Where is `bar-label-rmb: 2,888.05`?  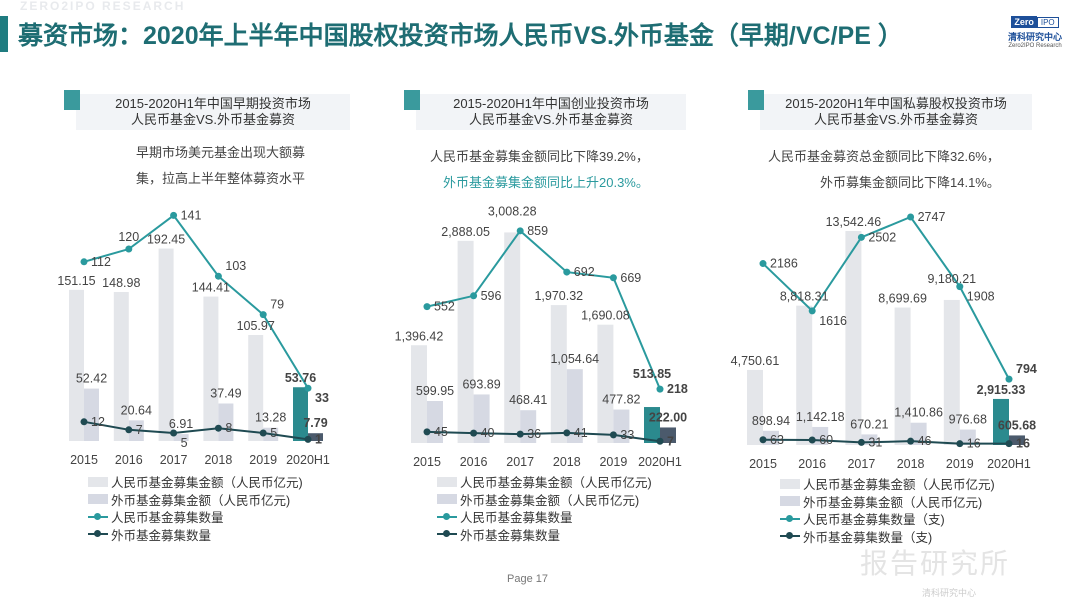
bar-label-rmb: 2,888.05 is located at coordinates (465, 232).